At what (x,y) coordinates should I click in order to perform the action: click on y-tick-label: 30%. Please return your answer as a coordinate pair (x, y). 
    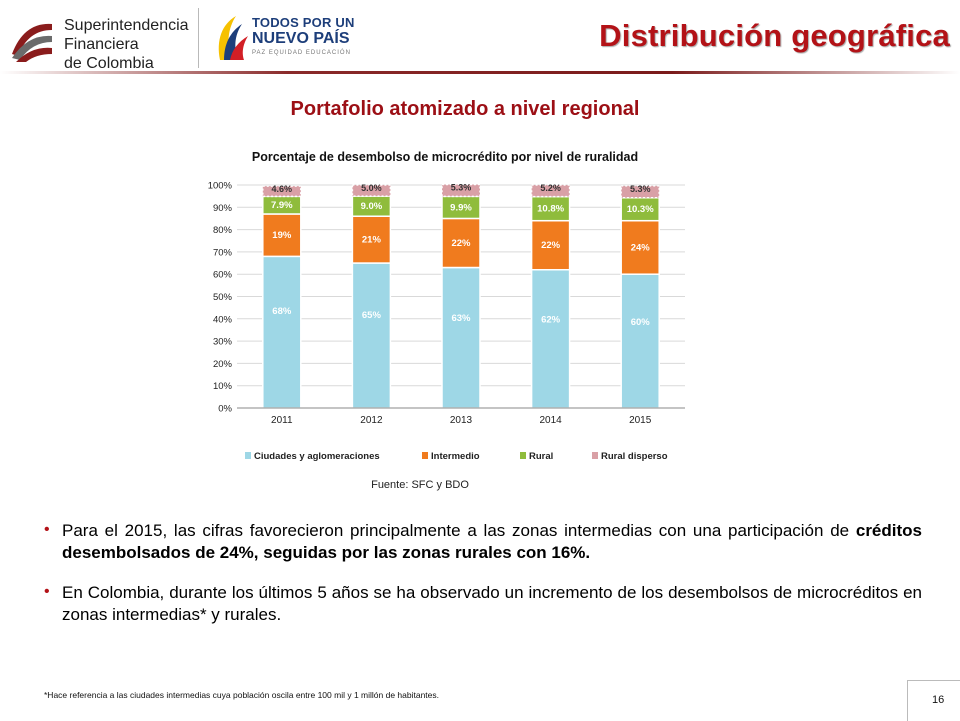
    Looking at the image, I should click on (223, 342).